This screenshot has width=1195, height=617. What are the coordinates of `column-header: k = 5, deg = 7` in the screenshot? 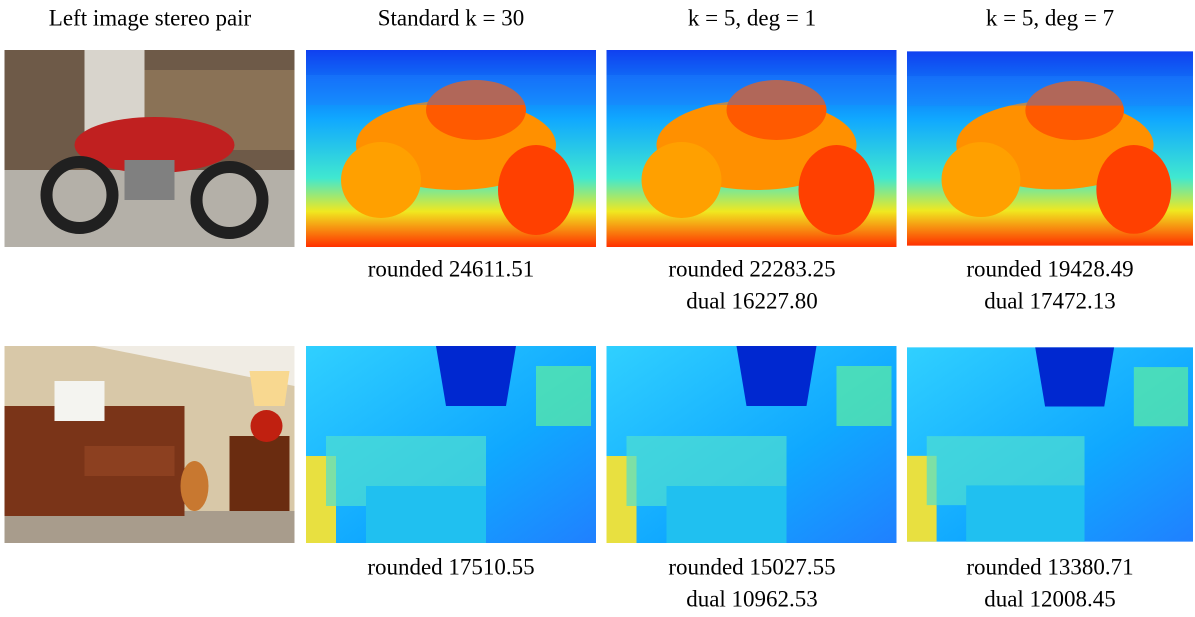 It's located at (1050, 17).